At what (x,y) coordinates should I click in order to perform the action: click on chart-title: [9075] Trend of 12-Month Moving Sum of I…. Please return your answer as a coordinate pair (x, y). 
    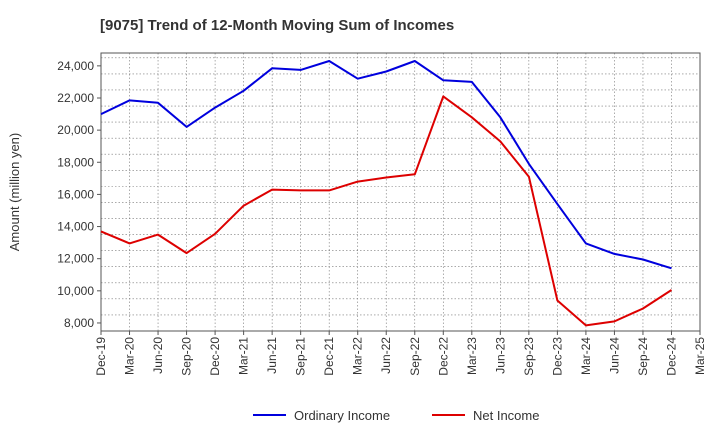
    Looking at the image, I should click on (277, 25).